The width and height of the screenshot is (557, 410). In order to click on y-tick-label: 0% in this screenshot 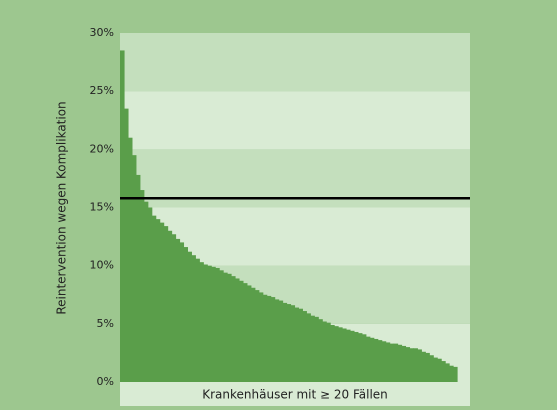, I will do `click(105, 381)`.